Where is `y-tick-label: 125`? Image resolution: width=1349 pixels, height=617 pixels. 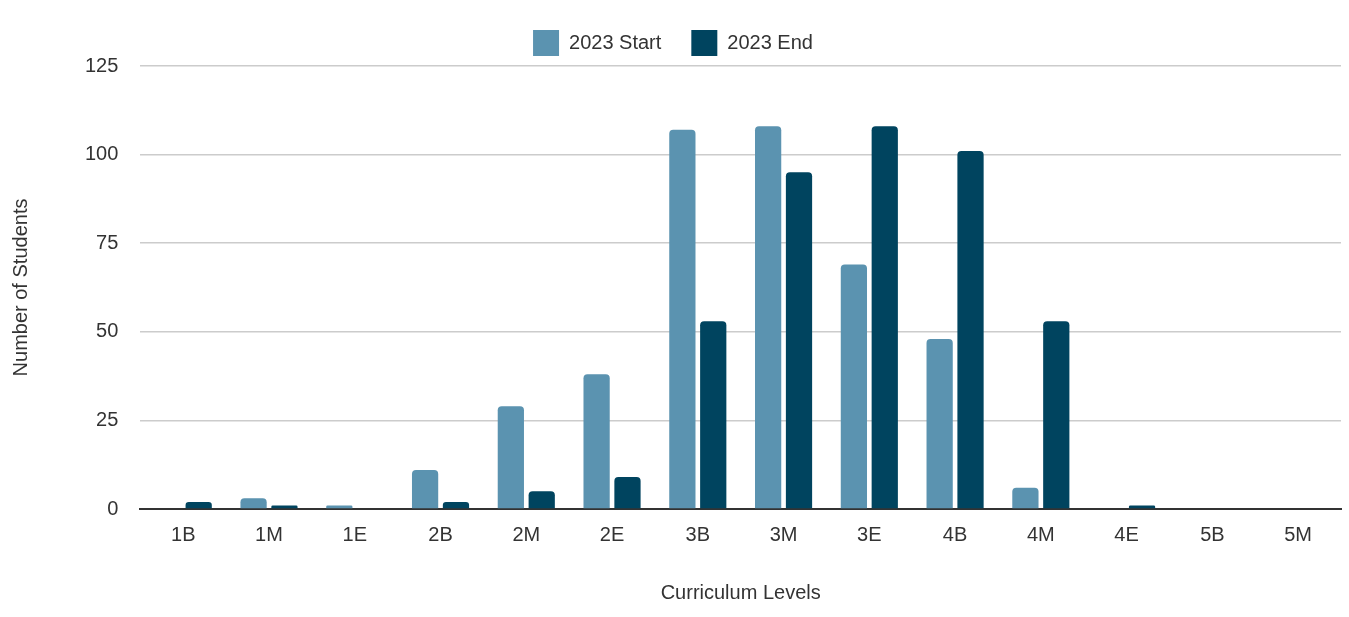 y-tick-label: 125 is located at coordinates (101, 64).